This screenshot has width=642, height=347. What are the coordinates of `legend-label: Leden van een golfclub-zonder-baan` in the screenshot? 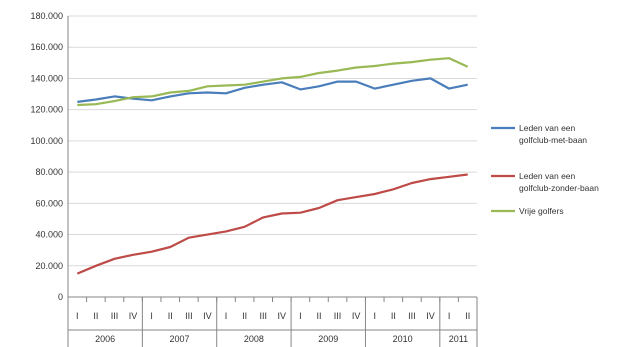 It's located at (559, 182).